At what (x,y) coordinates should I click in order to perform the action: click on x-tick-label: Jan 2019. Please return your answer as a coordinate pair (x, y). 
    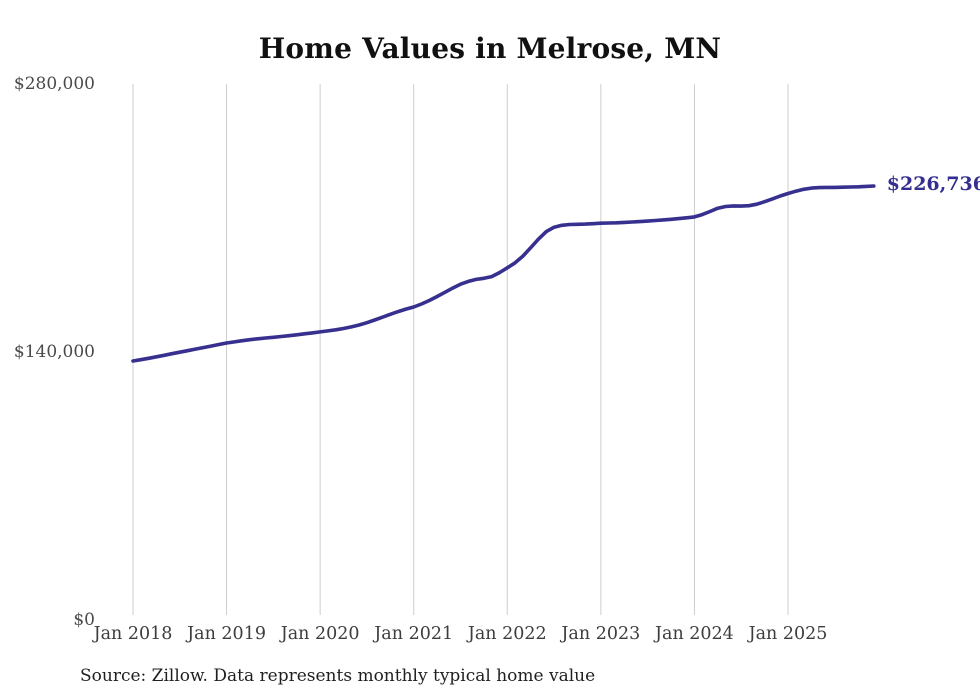
    Looking at the image, I should click on (226, 634).